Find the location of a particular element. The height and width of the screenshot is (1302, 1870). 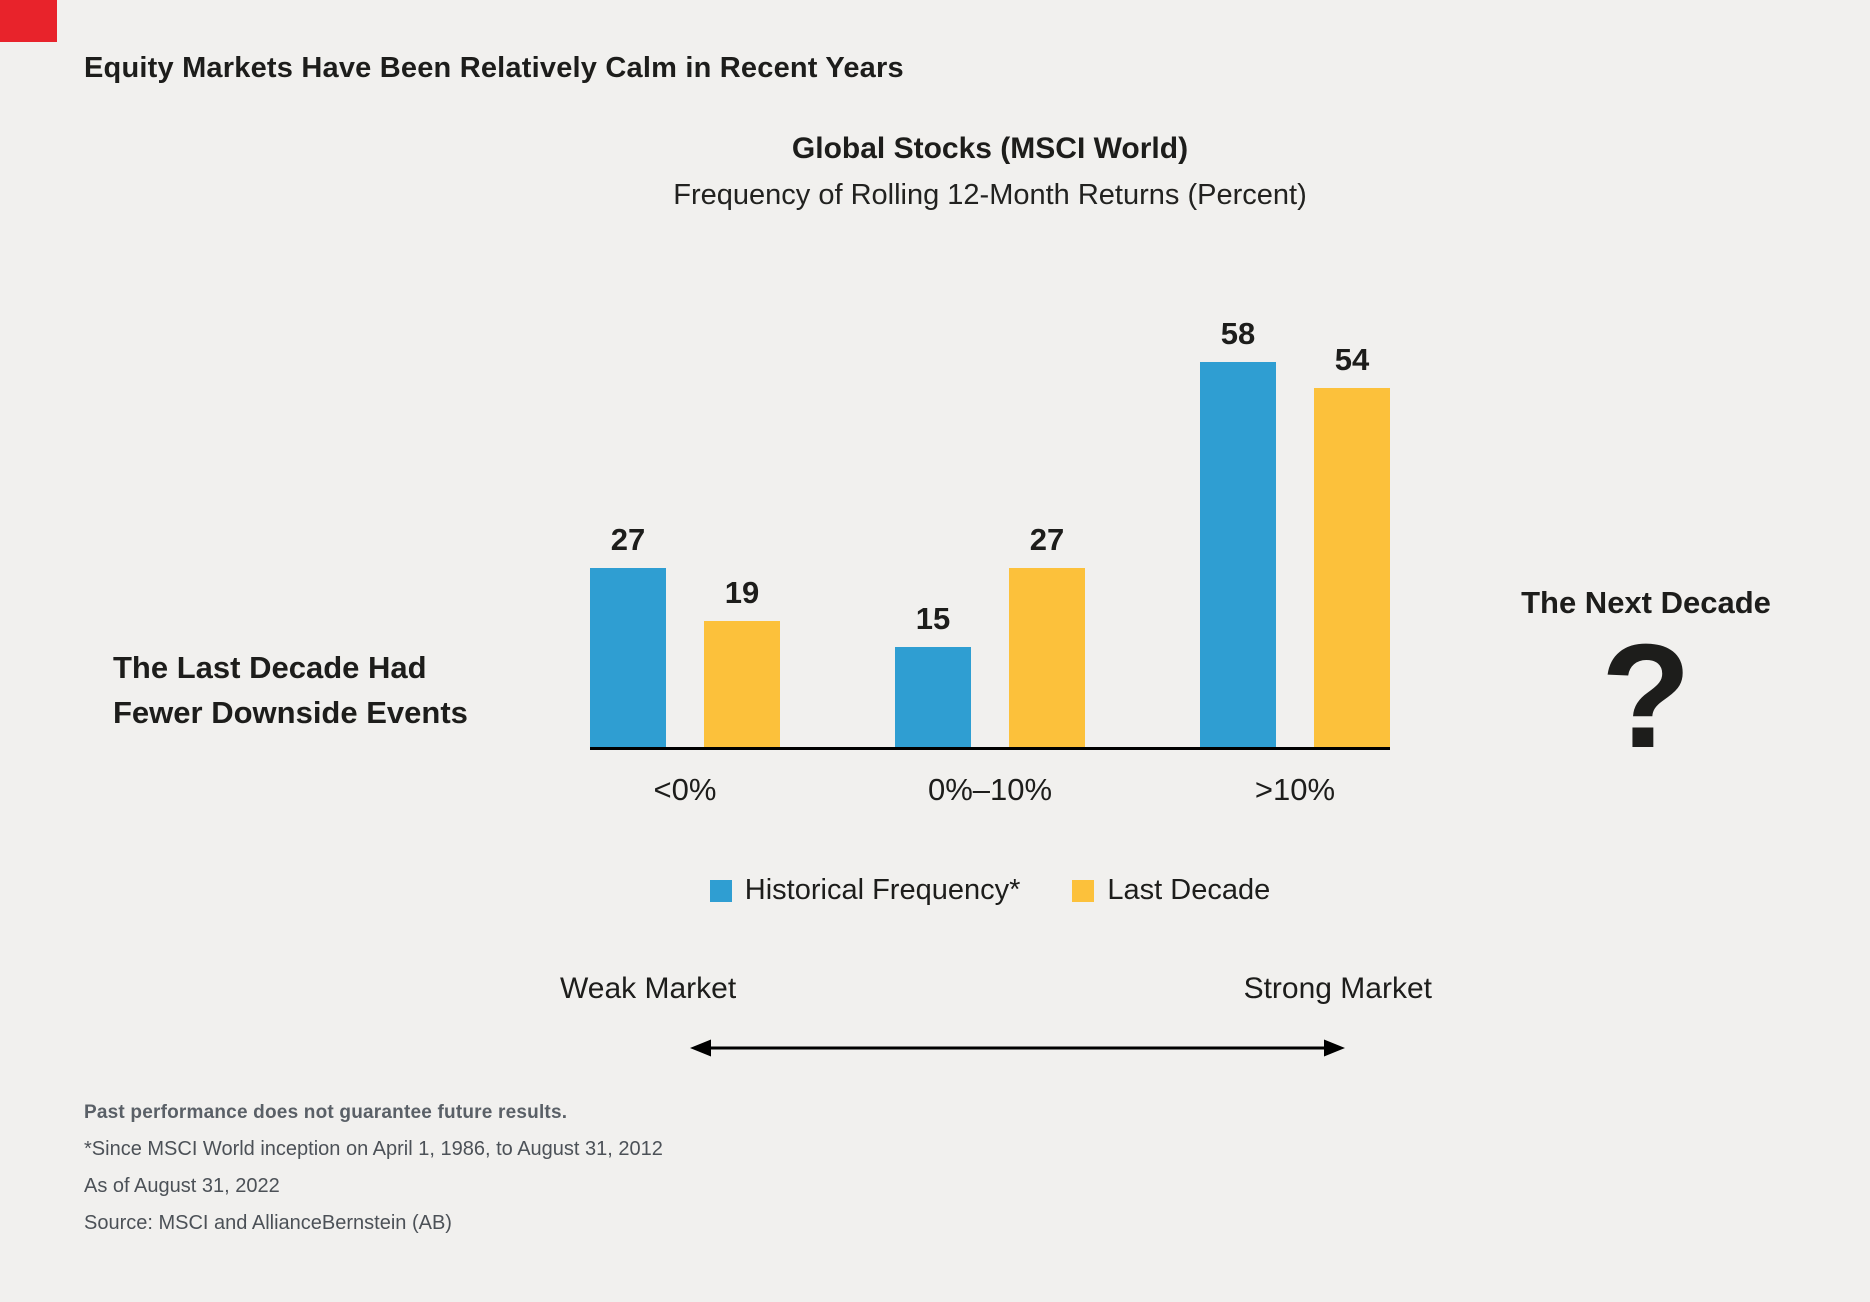

category-axis: <0% 0%–10% >10% is located at coordinates (990, 790).